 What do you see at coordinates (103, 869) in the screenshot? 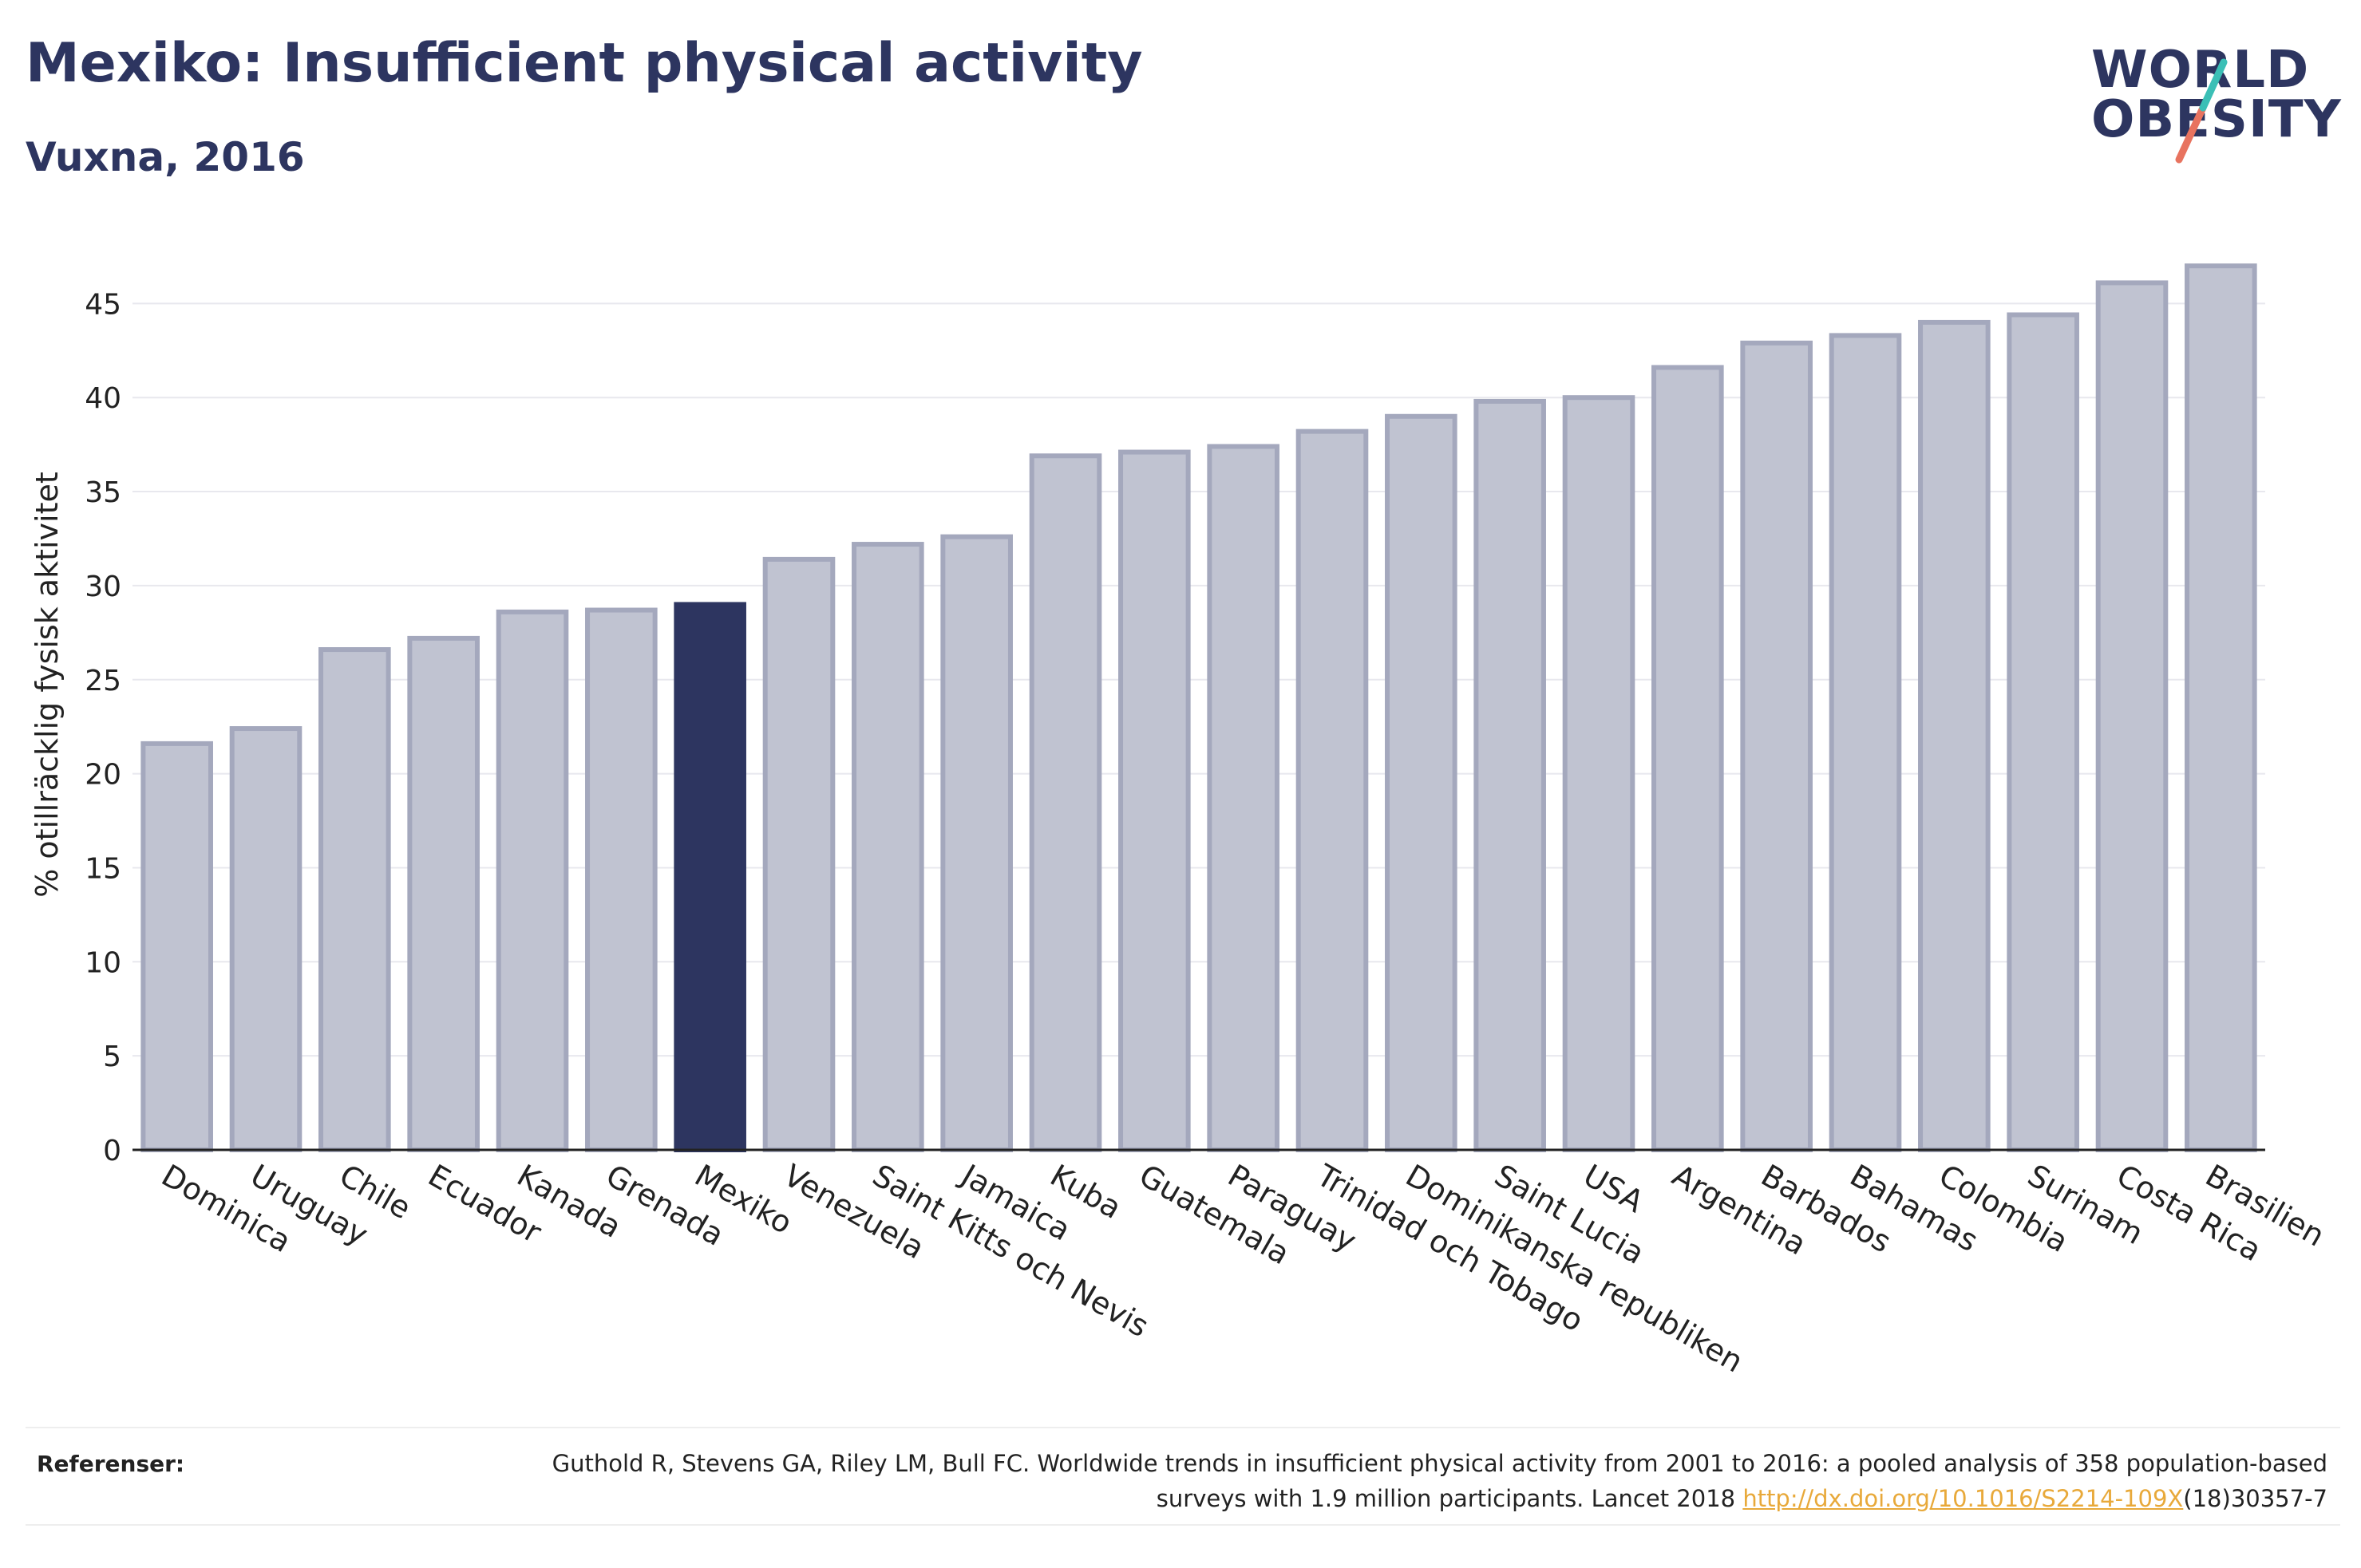
I see `y-tick-label: 15` at bounding box center [103, 869].